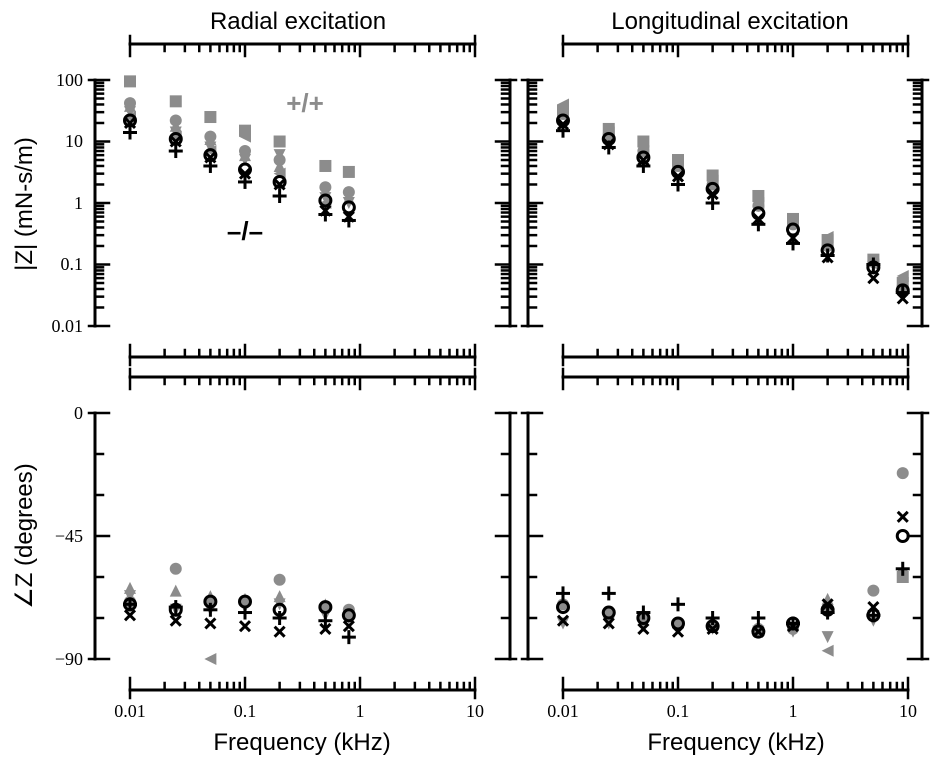 The width and height of the screenshot is (935, 757). What do you see at coordinates (301, 742) in the screenshot?
I see `radial-x-axis-label: Frequency (kHz)` at bounding box center [301, 742].